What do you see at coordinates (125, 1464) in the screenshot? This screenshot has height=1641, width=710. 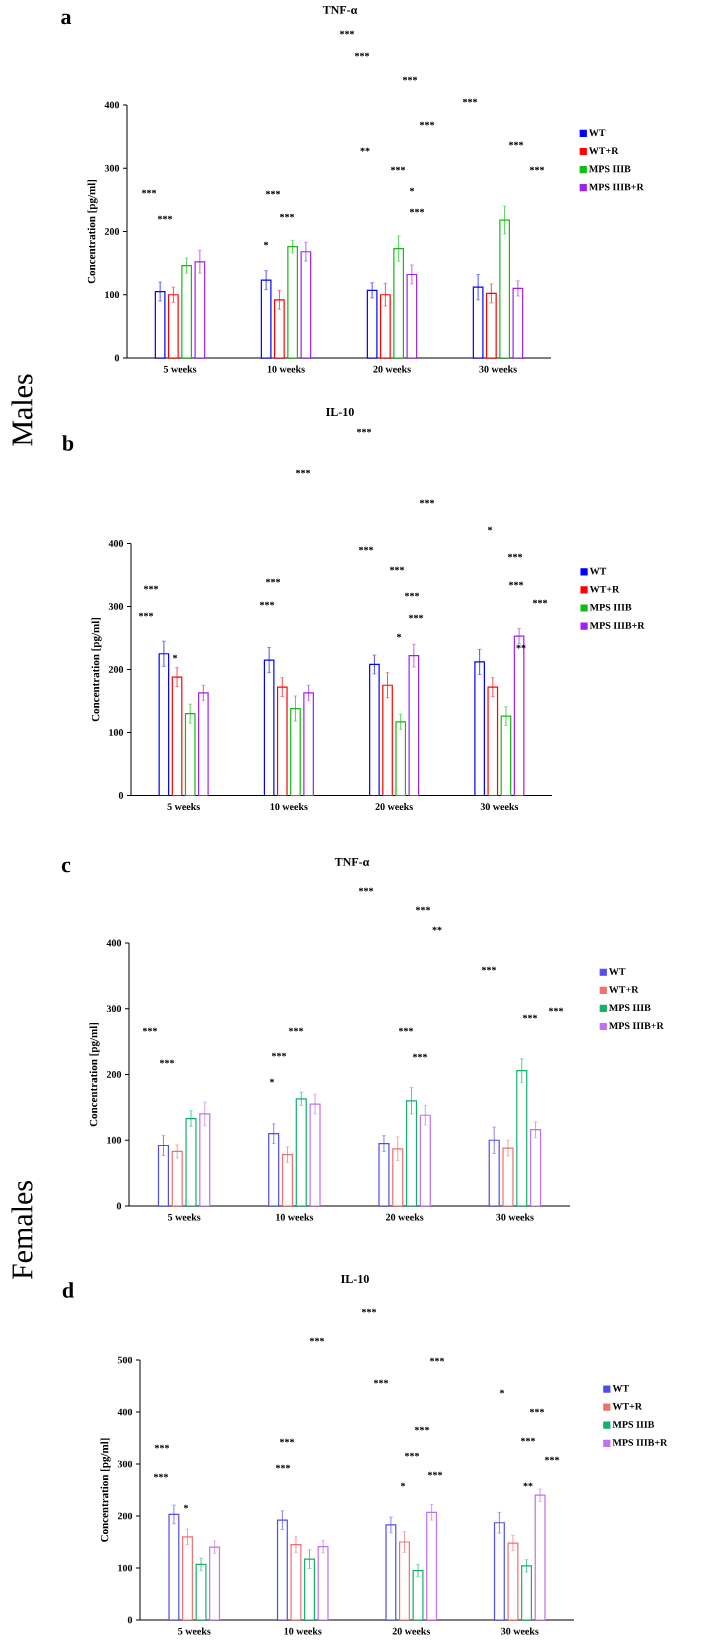 I see `y-tick-label: 300` at bounding box center [125, 1464].